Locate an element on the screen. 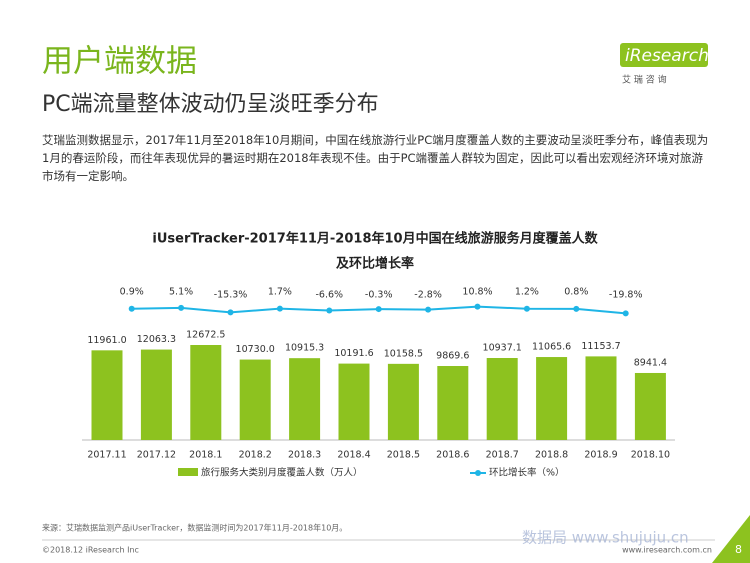 This screenshot has height=563, width=750. legend-label: 旅行服务大类别月度覆盖人数（万人） is located at coordinates (282, 473).